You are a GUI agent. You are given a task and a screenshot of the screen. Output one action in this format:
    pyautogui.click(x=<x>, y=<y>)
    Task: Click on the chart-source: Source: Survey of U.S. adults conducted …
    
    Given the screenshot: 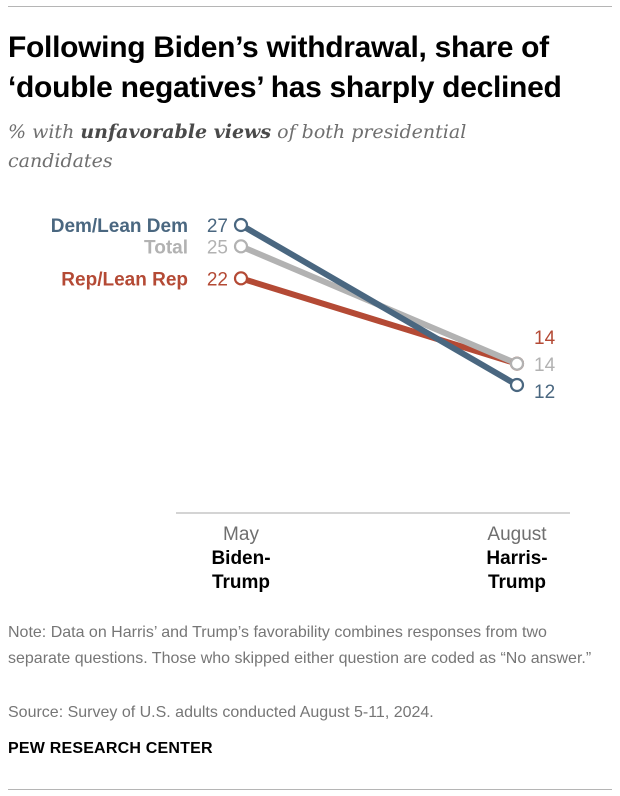 What is the action you would take?
    pyautogui.click(x=221, y=712)
    